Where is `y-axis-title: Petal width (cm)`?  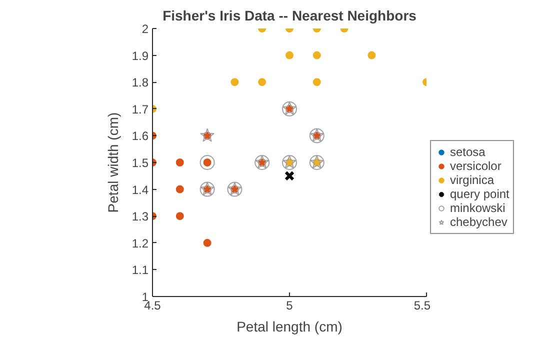 y-axis-title: Petal width (cm) is located at coordinates (112, 162).